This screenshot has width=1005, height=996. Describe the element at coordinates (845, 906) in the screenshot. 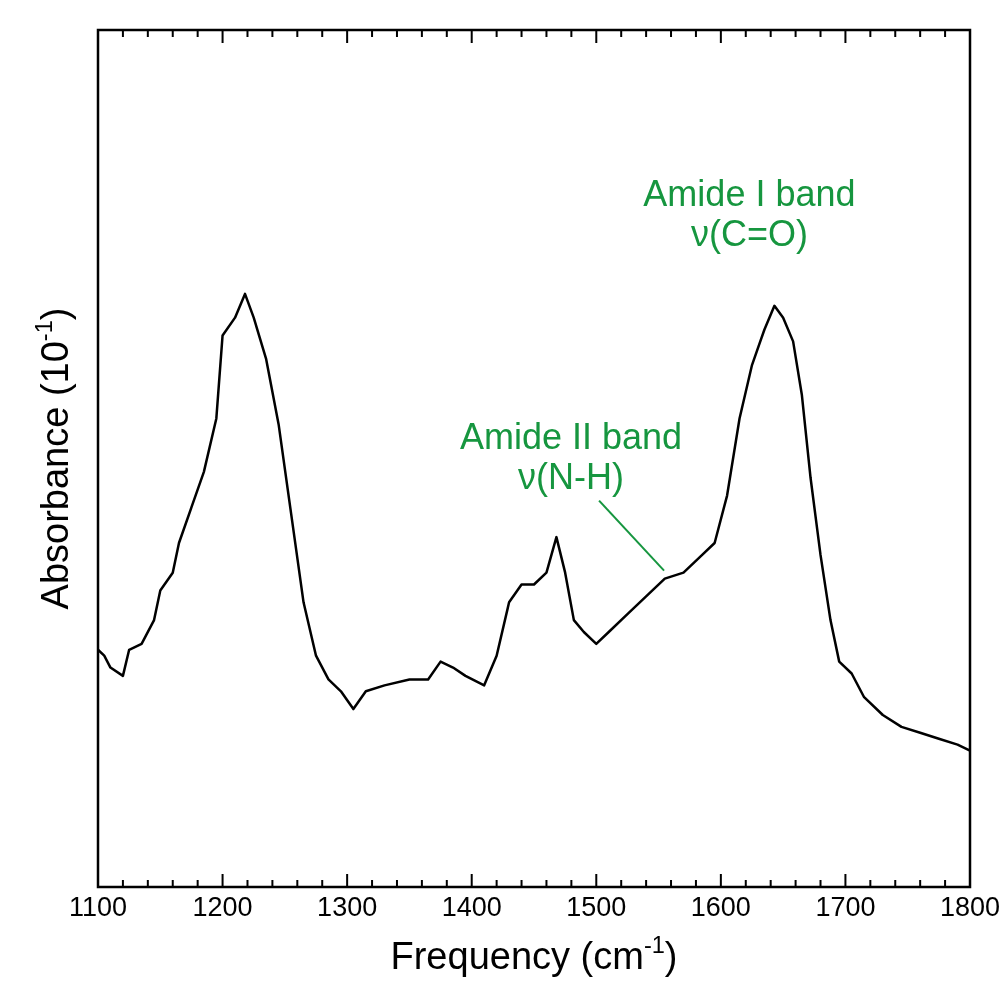

I see `x-tick-label: 1700` at that location.